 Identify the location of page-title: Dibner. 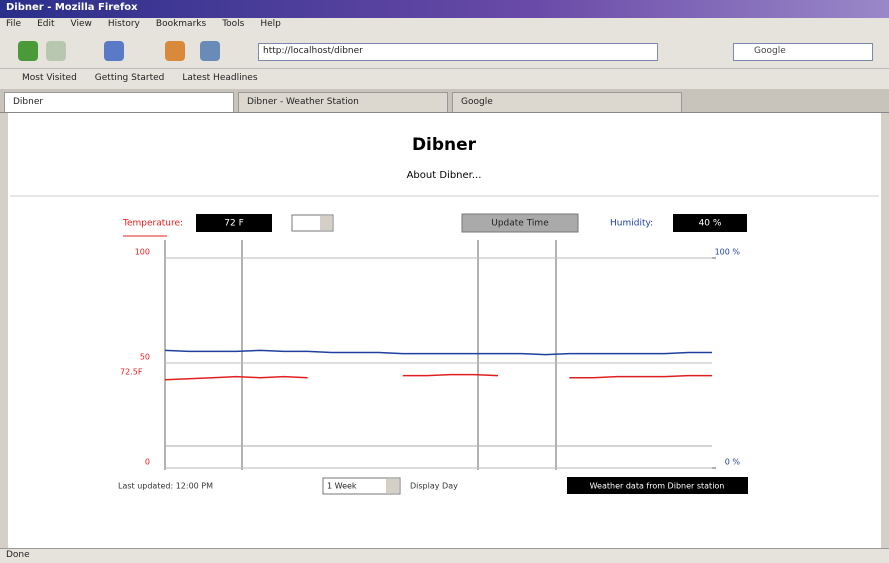
(444, 145).